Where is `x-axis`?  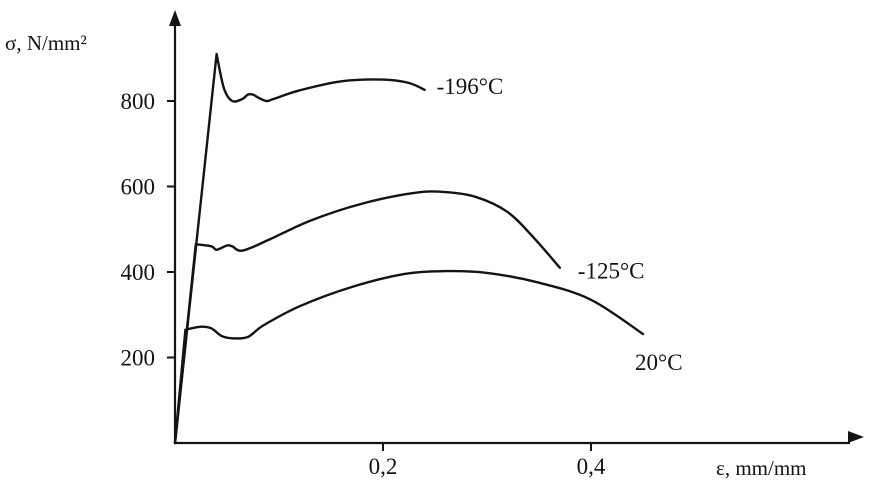 x-axis is located at coordinates (519, 438).